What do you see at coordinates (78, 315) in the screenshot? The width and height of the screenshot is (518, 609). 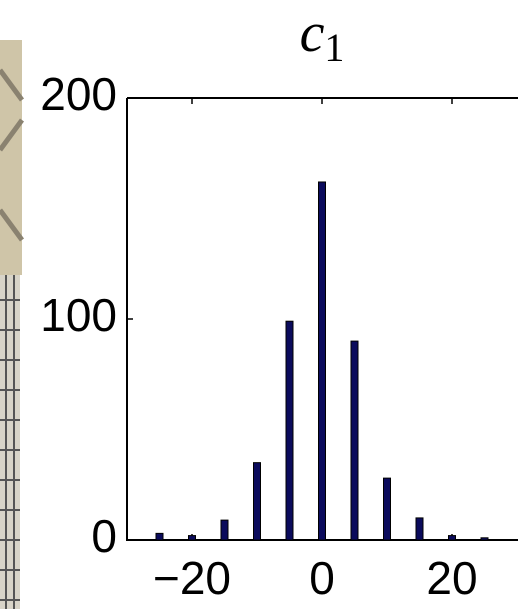 I see `y-tick-label: 100` at bounding box center [78, 315].